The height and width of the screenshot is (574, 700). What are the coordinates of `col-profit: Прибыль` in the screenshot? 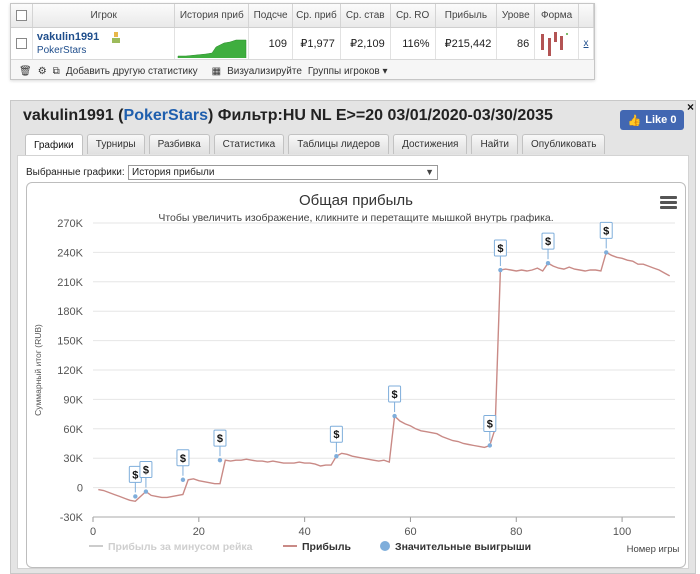 It's located at (467, 15).